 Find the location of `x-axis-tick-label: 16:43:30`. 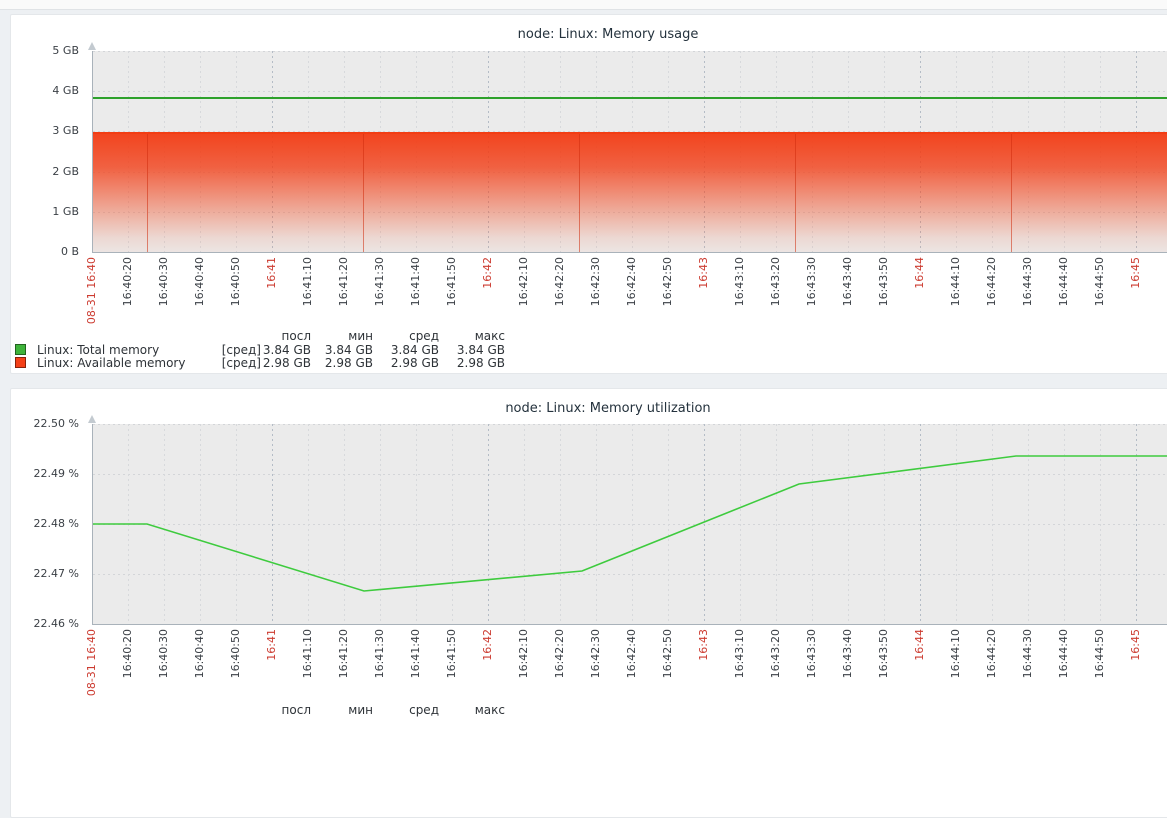

x-axis-tick-label: 16:43:30 is located at coordinates (811, 654).